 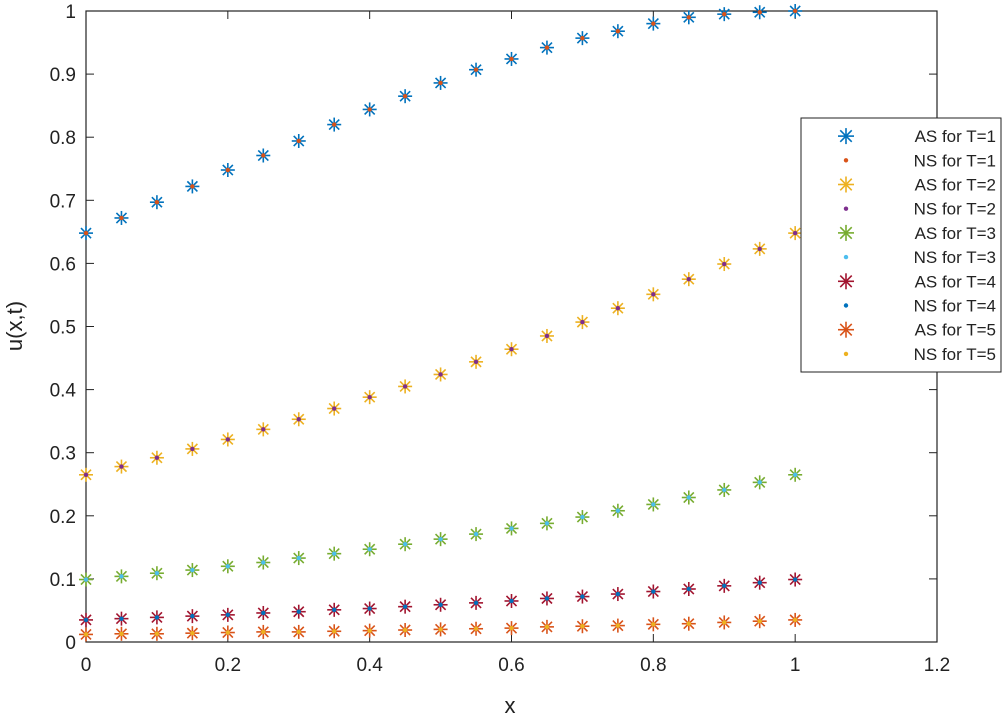 I want to click on legend-label: AS for T=4, so click(x=955, y=281).